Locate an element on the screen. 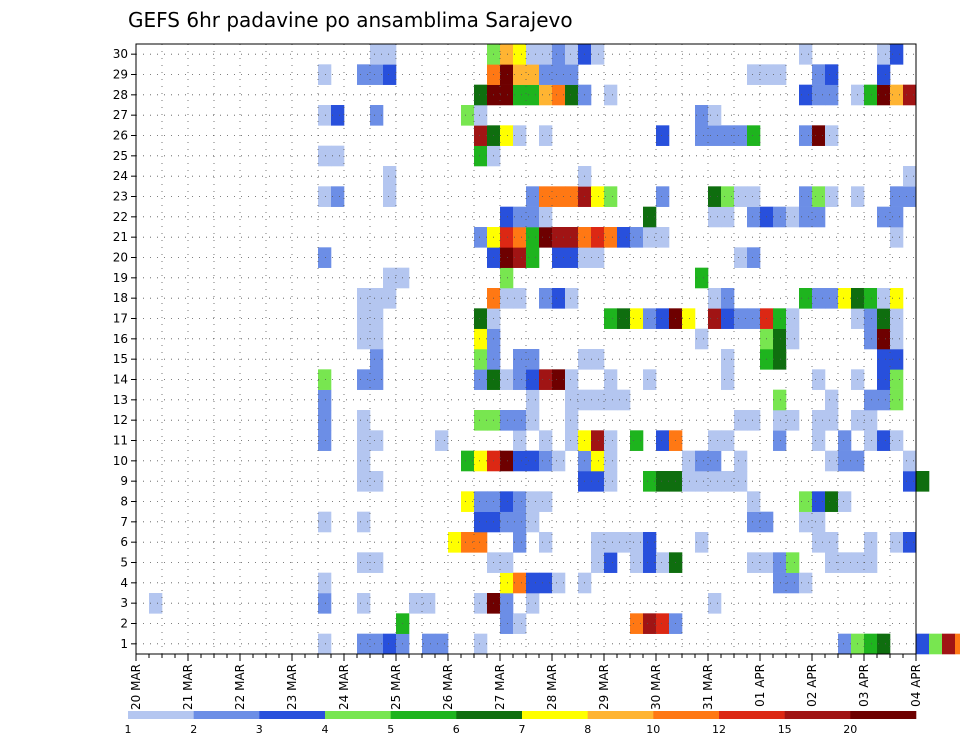 Image resolution: width=960 pixels, height=742 pixels. x-tick-label: 23 MAR is located at coordinates (292, 687).